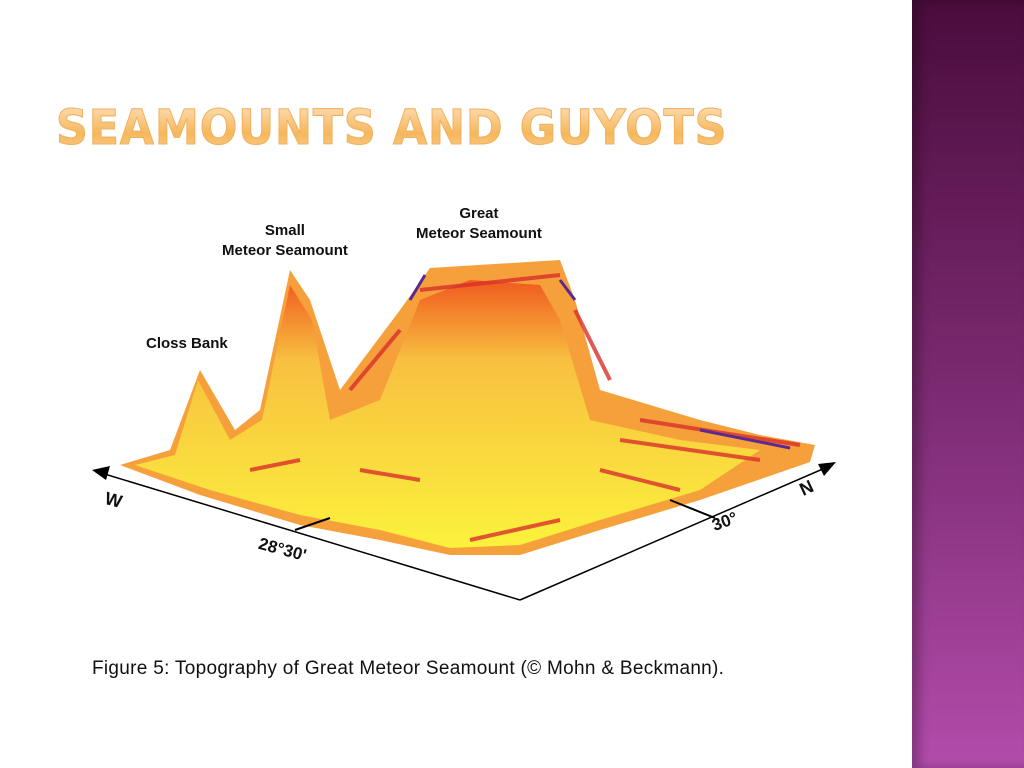 This screenshot has width=1024, height=768. Describe the element at coordinates (312, 524) in the screenshot. I see `lon-tick` at that location.